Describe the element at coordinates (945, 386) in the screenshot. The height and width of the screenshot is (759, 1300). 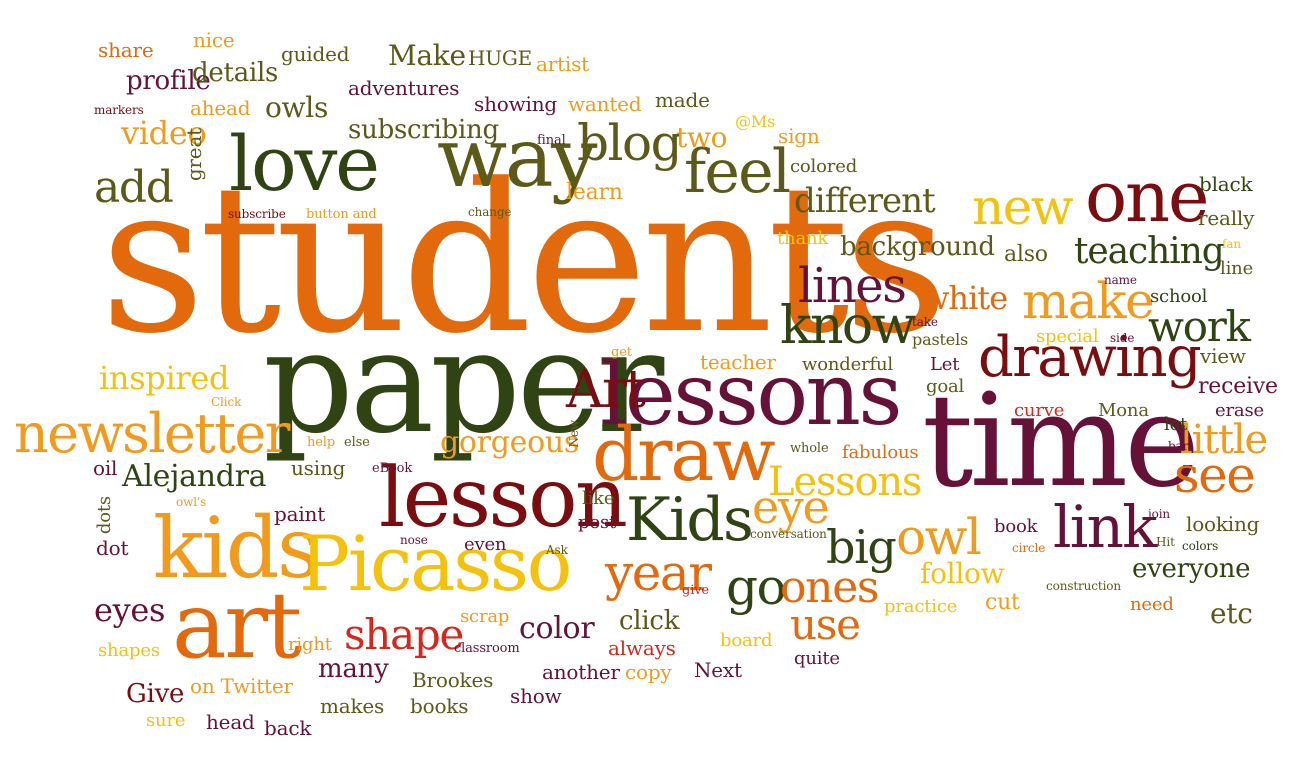
I see `word-goal: goal` at that location.